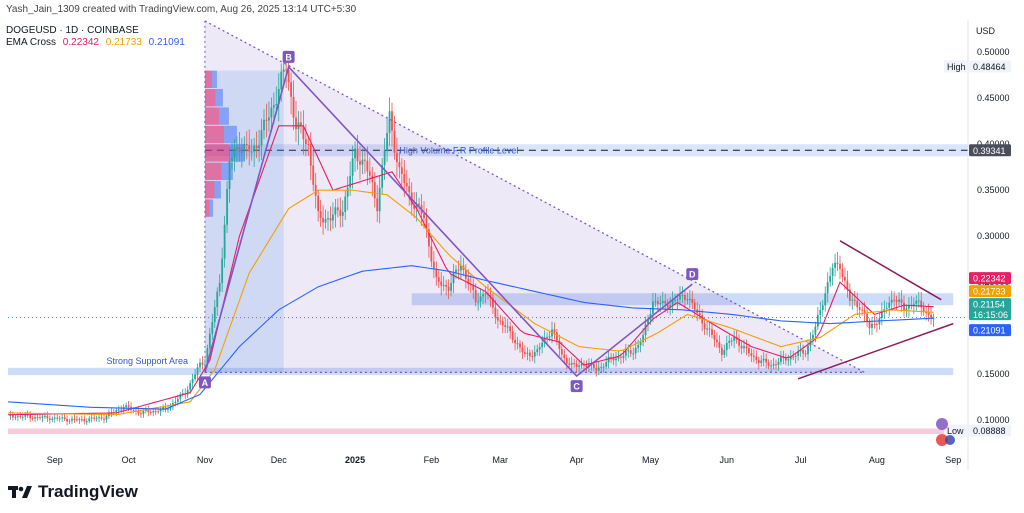 This screenshot has width=1024, height=513. I want to click on current-price-tag: 0.21154, so click(989, 305).